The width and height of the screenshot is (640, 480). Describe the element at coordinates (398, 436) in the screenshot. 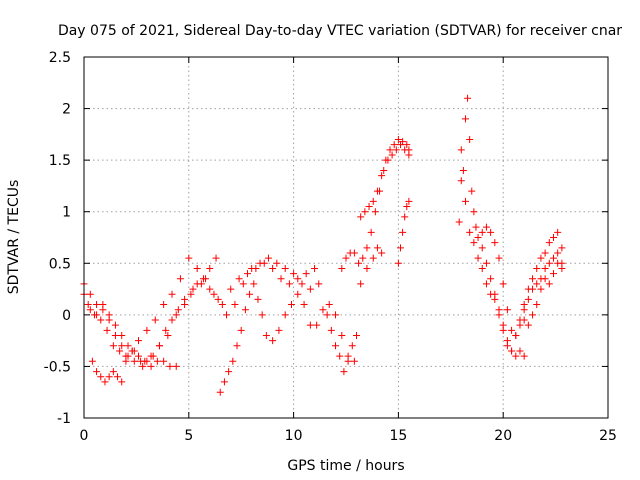

I see `x-tick-label: 15` at that location.